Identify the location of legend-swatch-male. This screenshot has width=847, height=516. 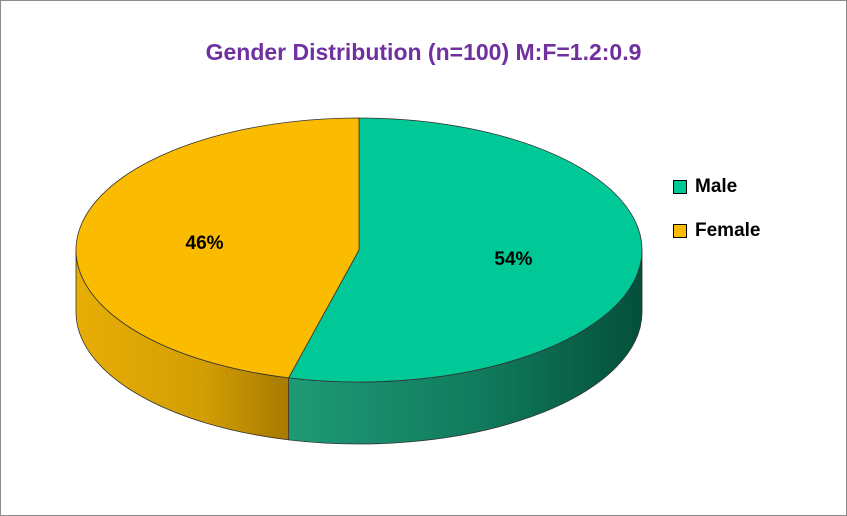
(680, 187).